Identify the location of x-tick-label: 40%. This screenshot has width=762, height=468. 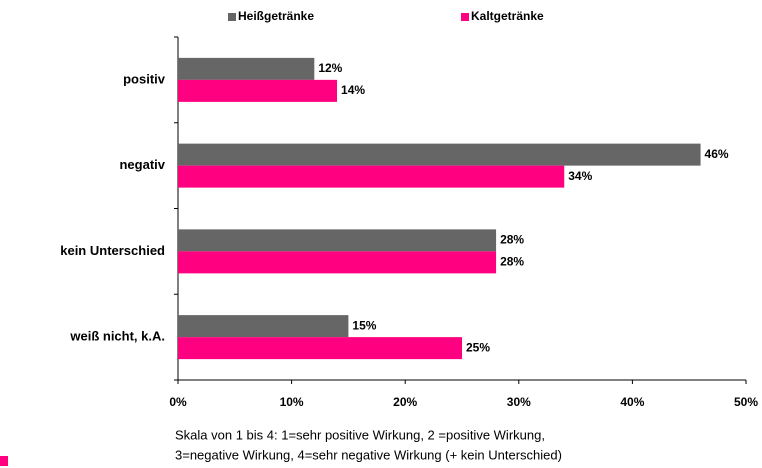
(632, 402).